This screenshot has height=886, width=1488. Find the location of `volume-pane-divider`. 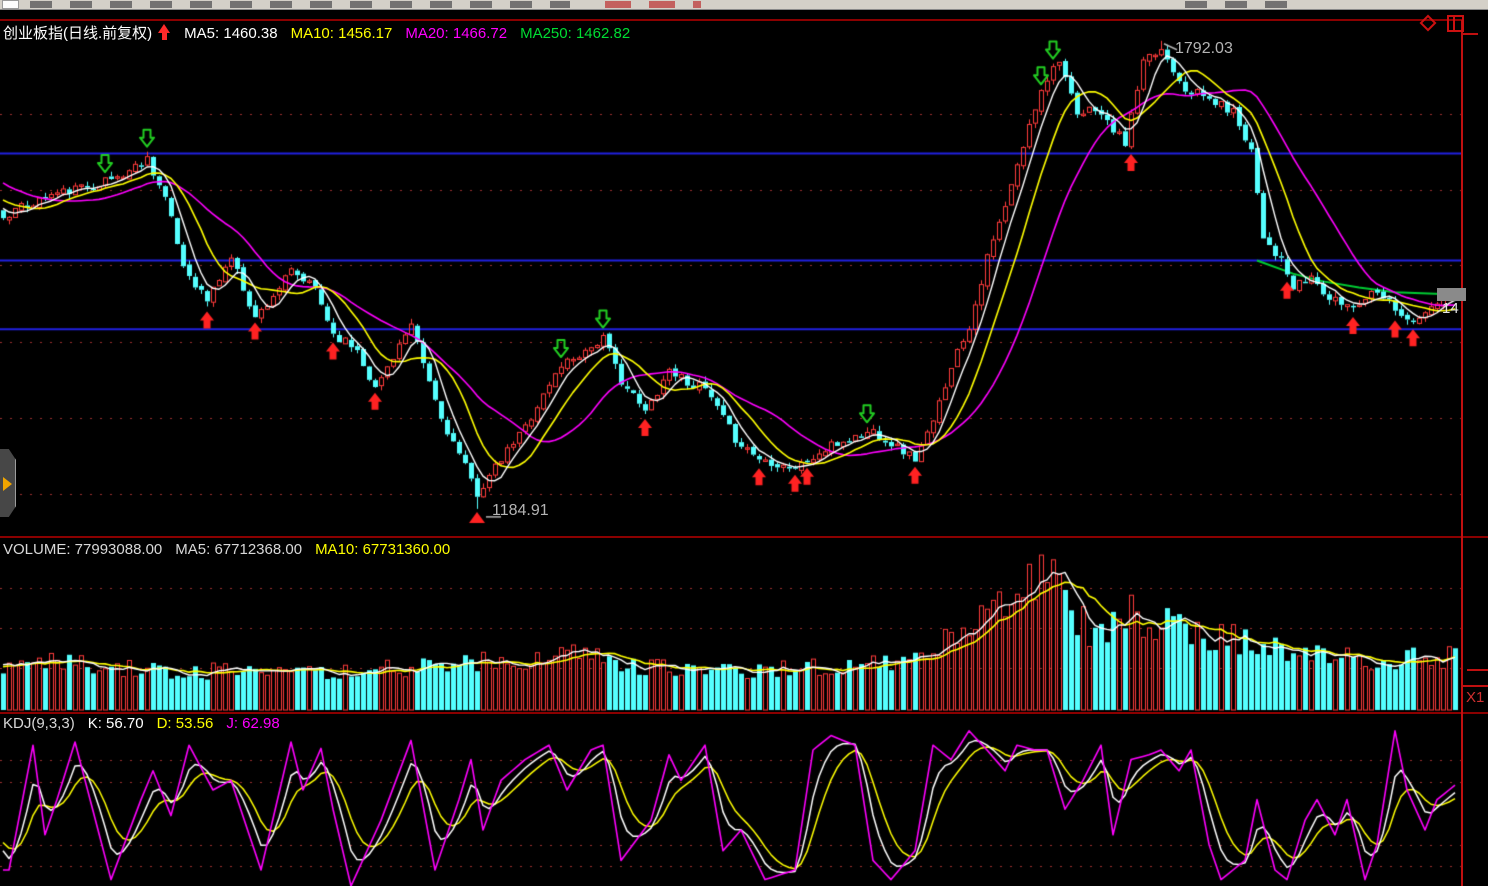

volume-pane-divider is located at coordinates (744, 537).